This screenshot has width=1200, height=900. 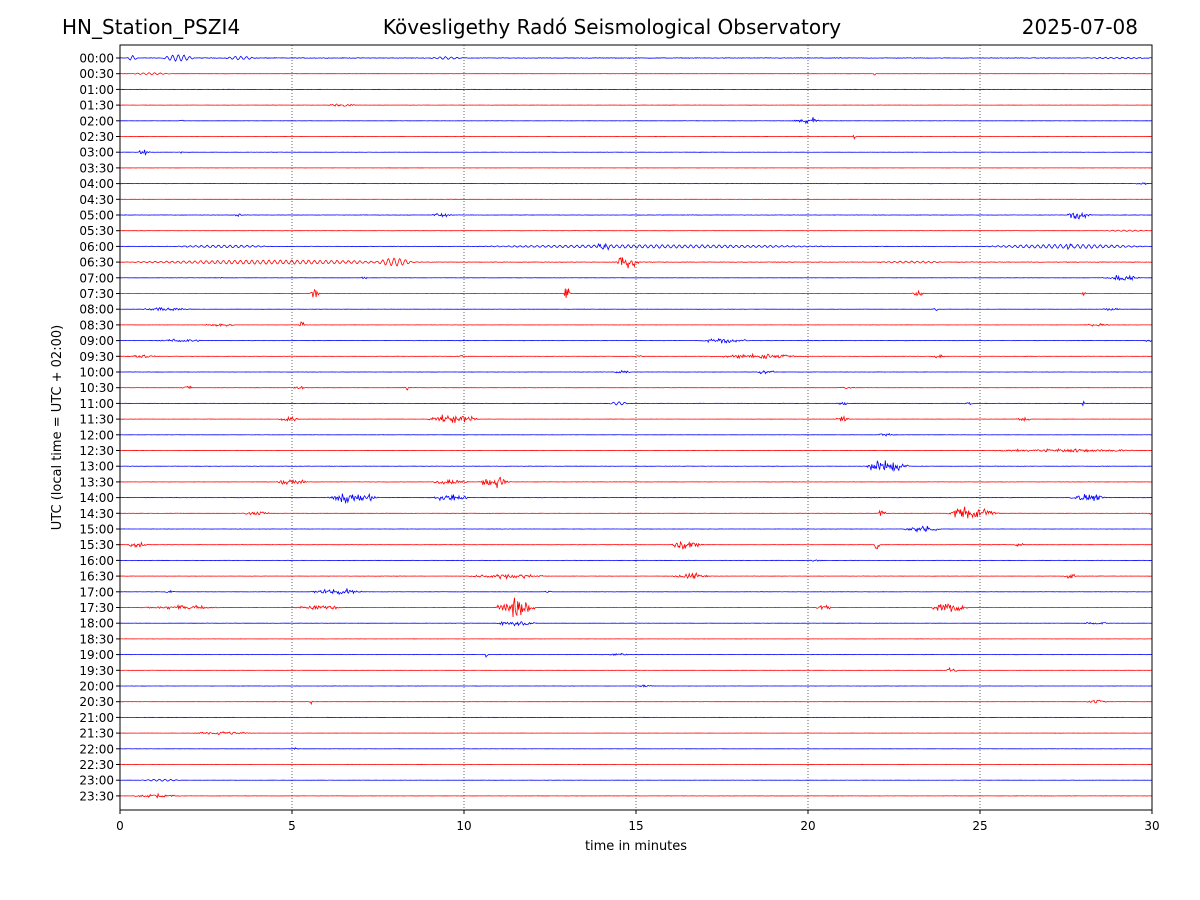 I want to click on x-tick-label: 15, so click(x=635, y=826).